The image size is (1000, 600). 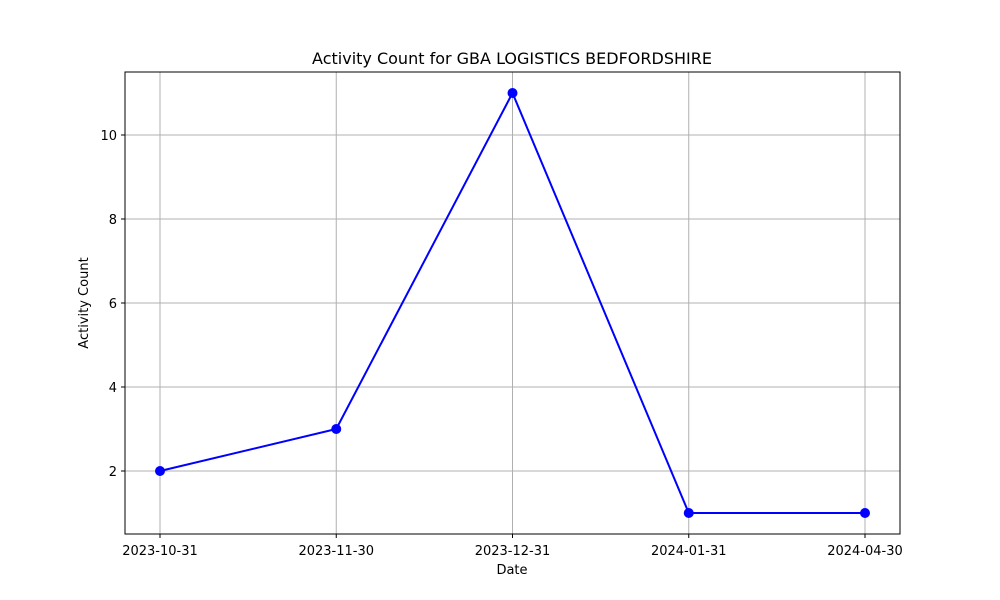 I want to click on x-tick-label: 2023-11-30, so click(x=336, y=551).